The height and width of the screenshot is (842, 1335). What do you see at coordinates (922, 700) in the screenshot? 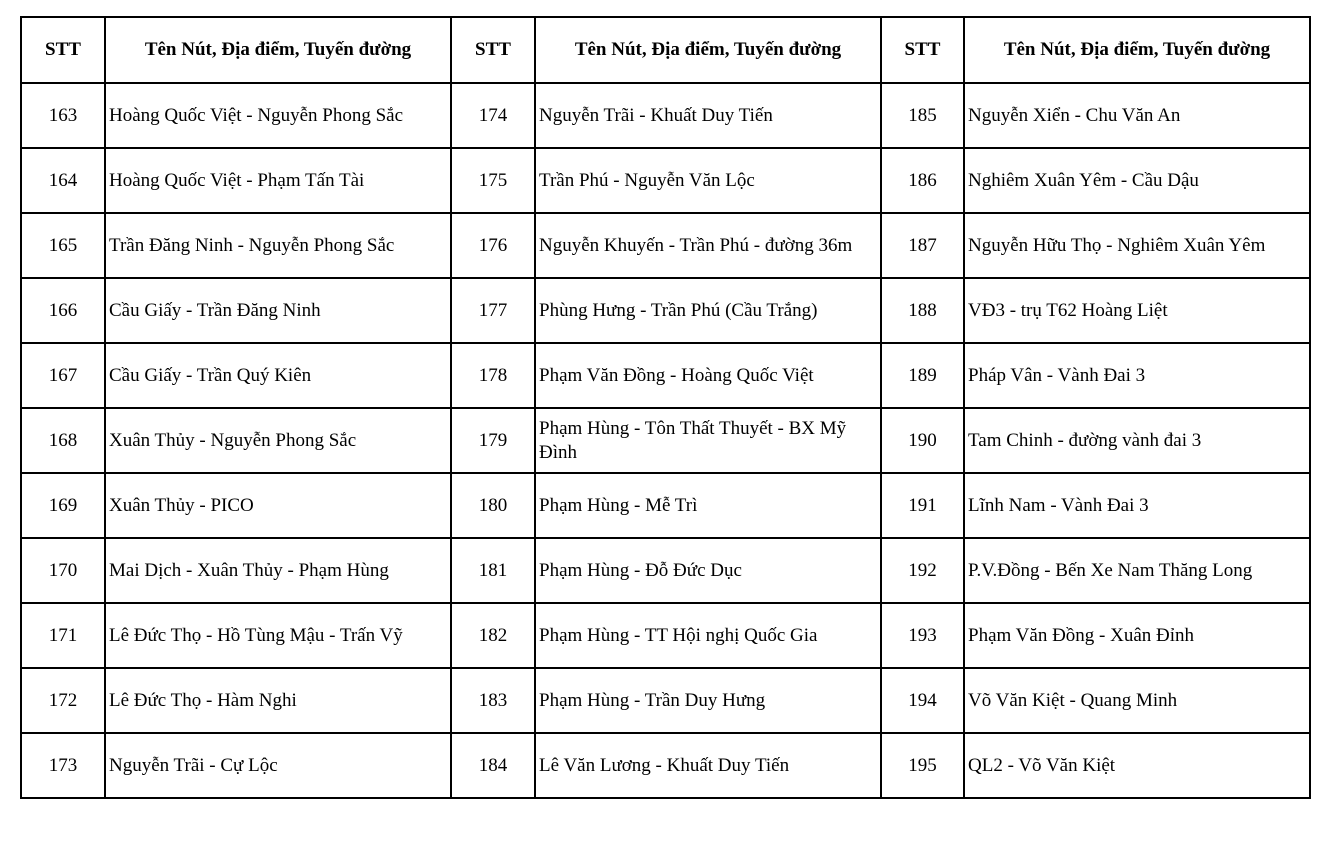
I see `stt-cell: 194` at bounding box center [922, 700].